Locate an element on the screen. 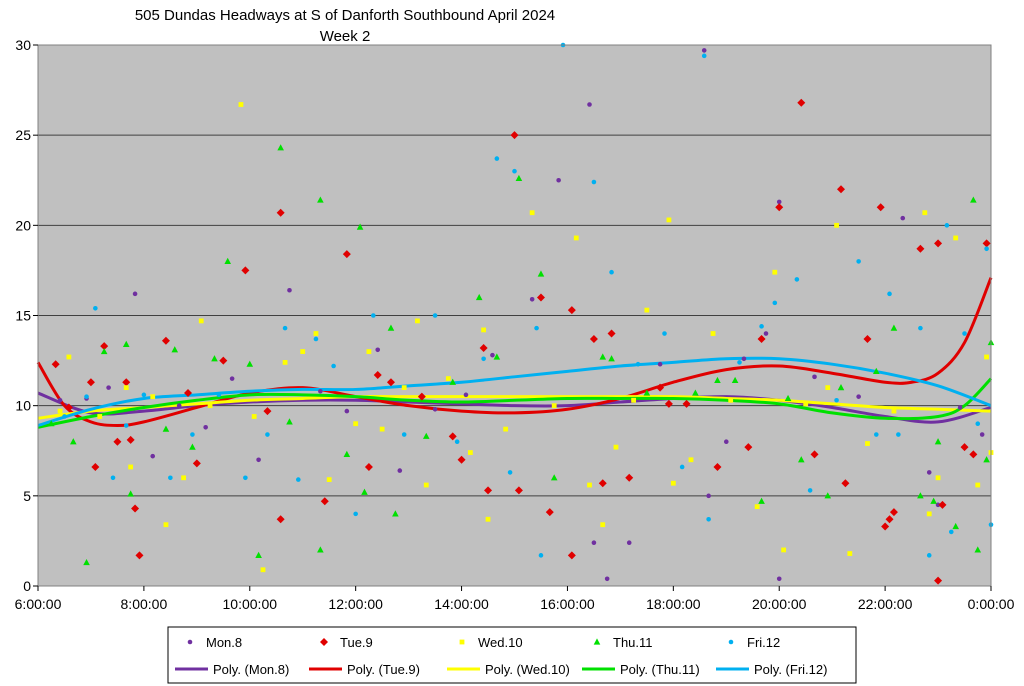  legend-label: Wed.10 is located at coordinates (500, 642).